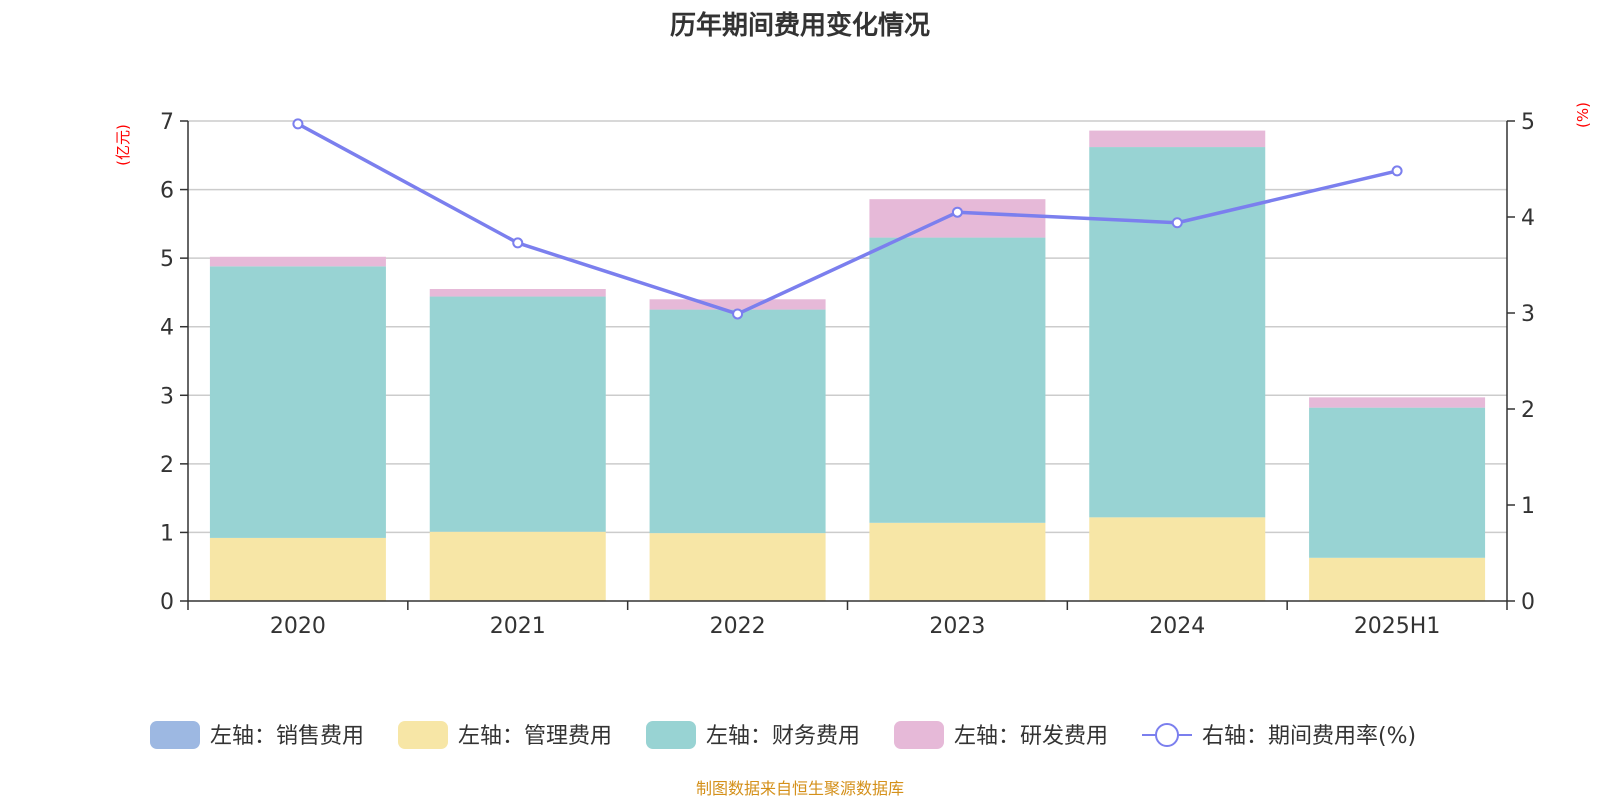 Image resolution: width=1600 pixels, height=804 pixels. What do you see at coordinates (1528, 218) in the screenshot?
I see `right-axis-tick-label: 4` at bounding box center [1528, 218].